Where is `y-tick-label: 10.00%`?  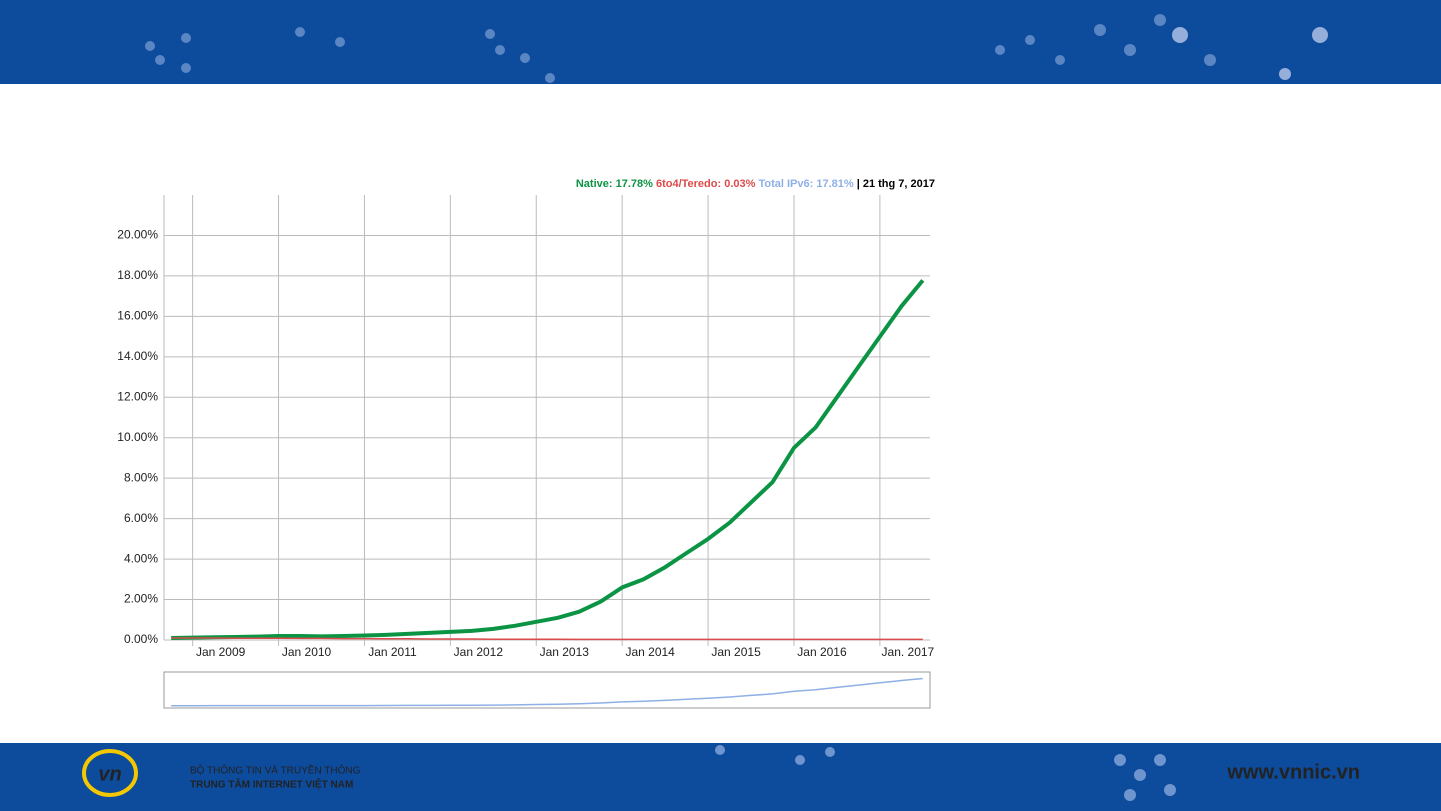 y-tick-label: 10.00% is located at coordinates (137, 437).